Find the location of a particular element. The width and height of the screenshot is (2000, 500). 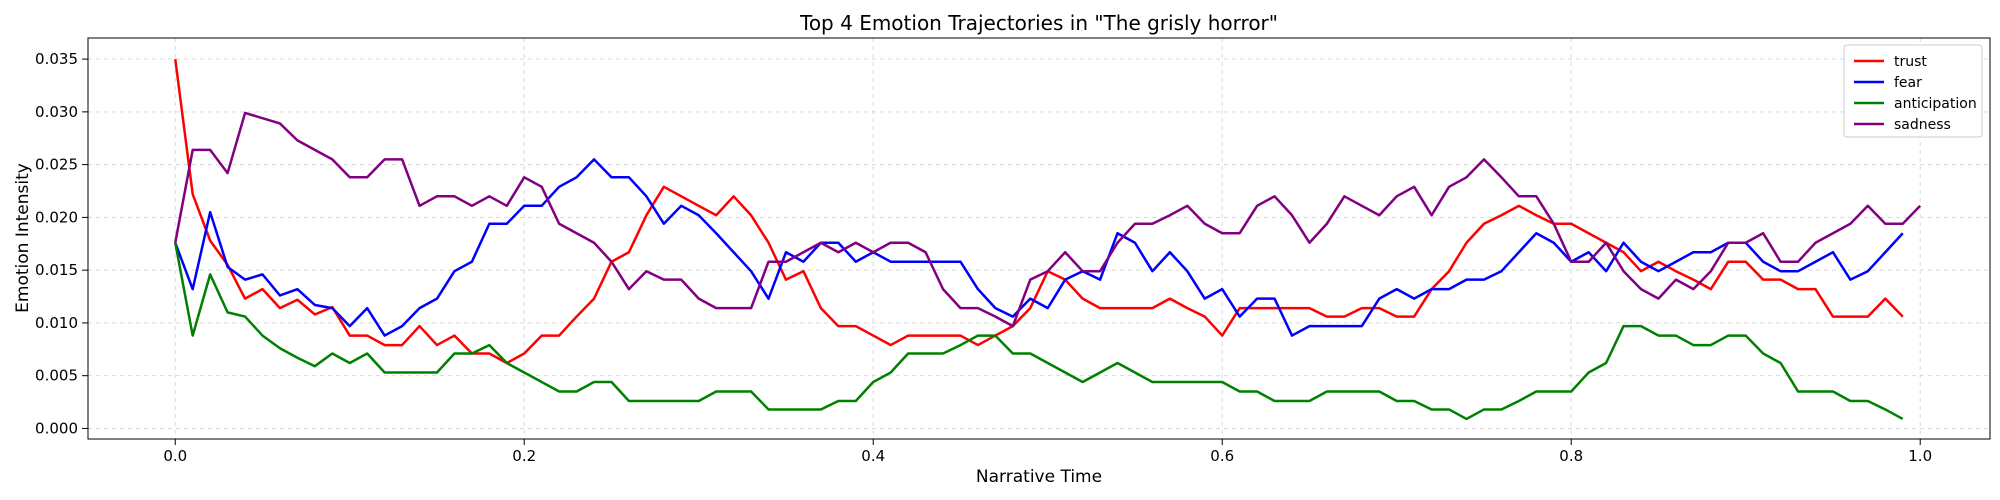

legend-label-sadness: sadness is located at coordinates (1922, 125).